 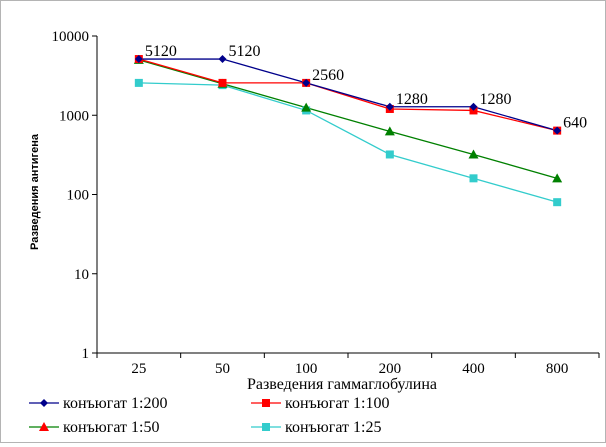 I want to click on y-tick-labels: 1 10 100 1000 10000, so click(x=71, y=195).